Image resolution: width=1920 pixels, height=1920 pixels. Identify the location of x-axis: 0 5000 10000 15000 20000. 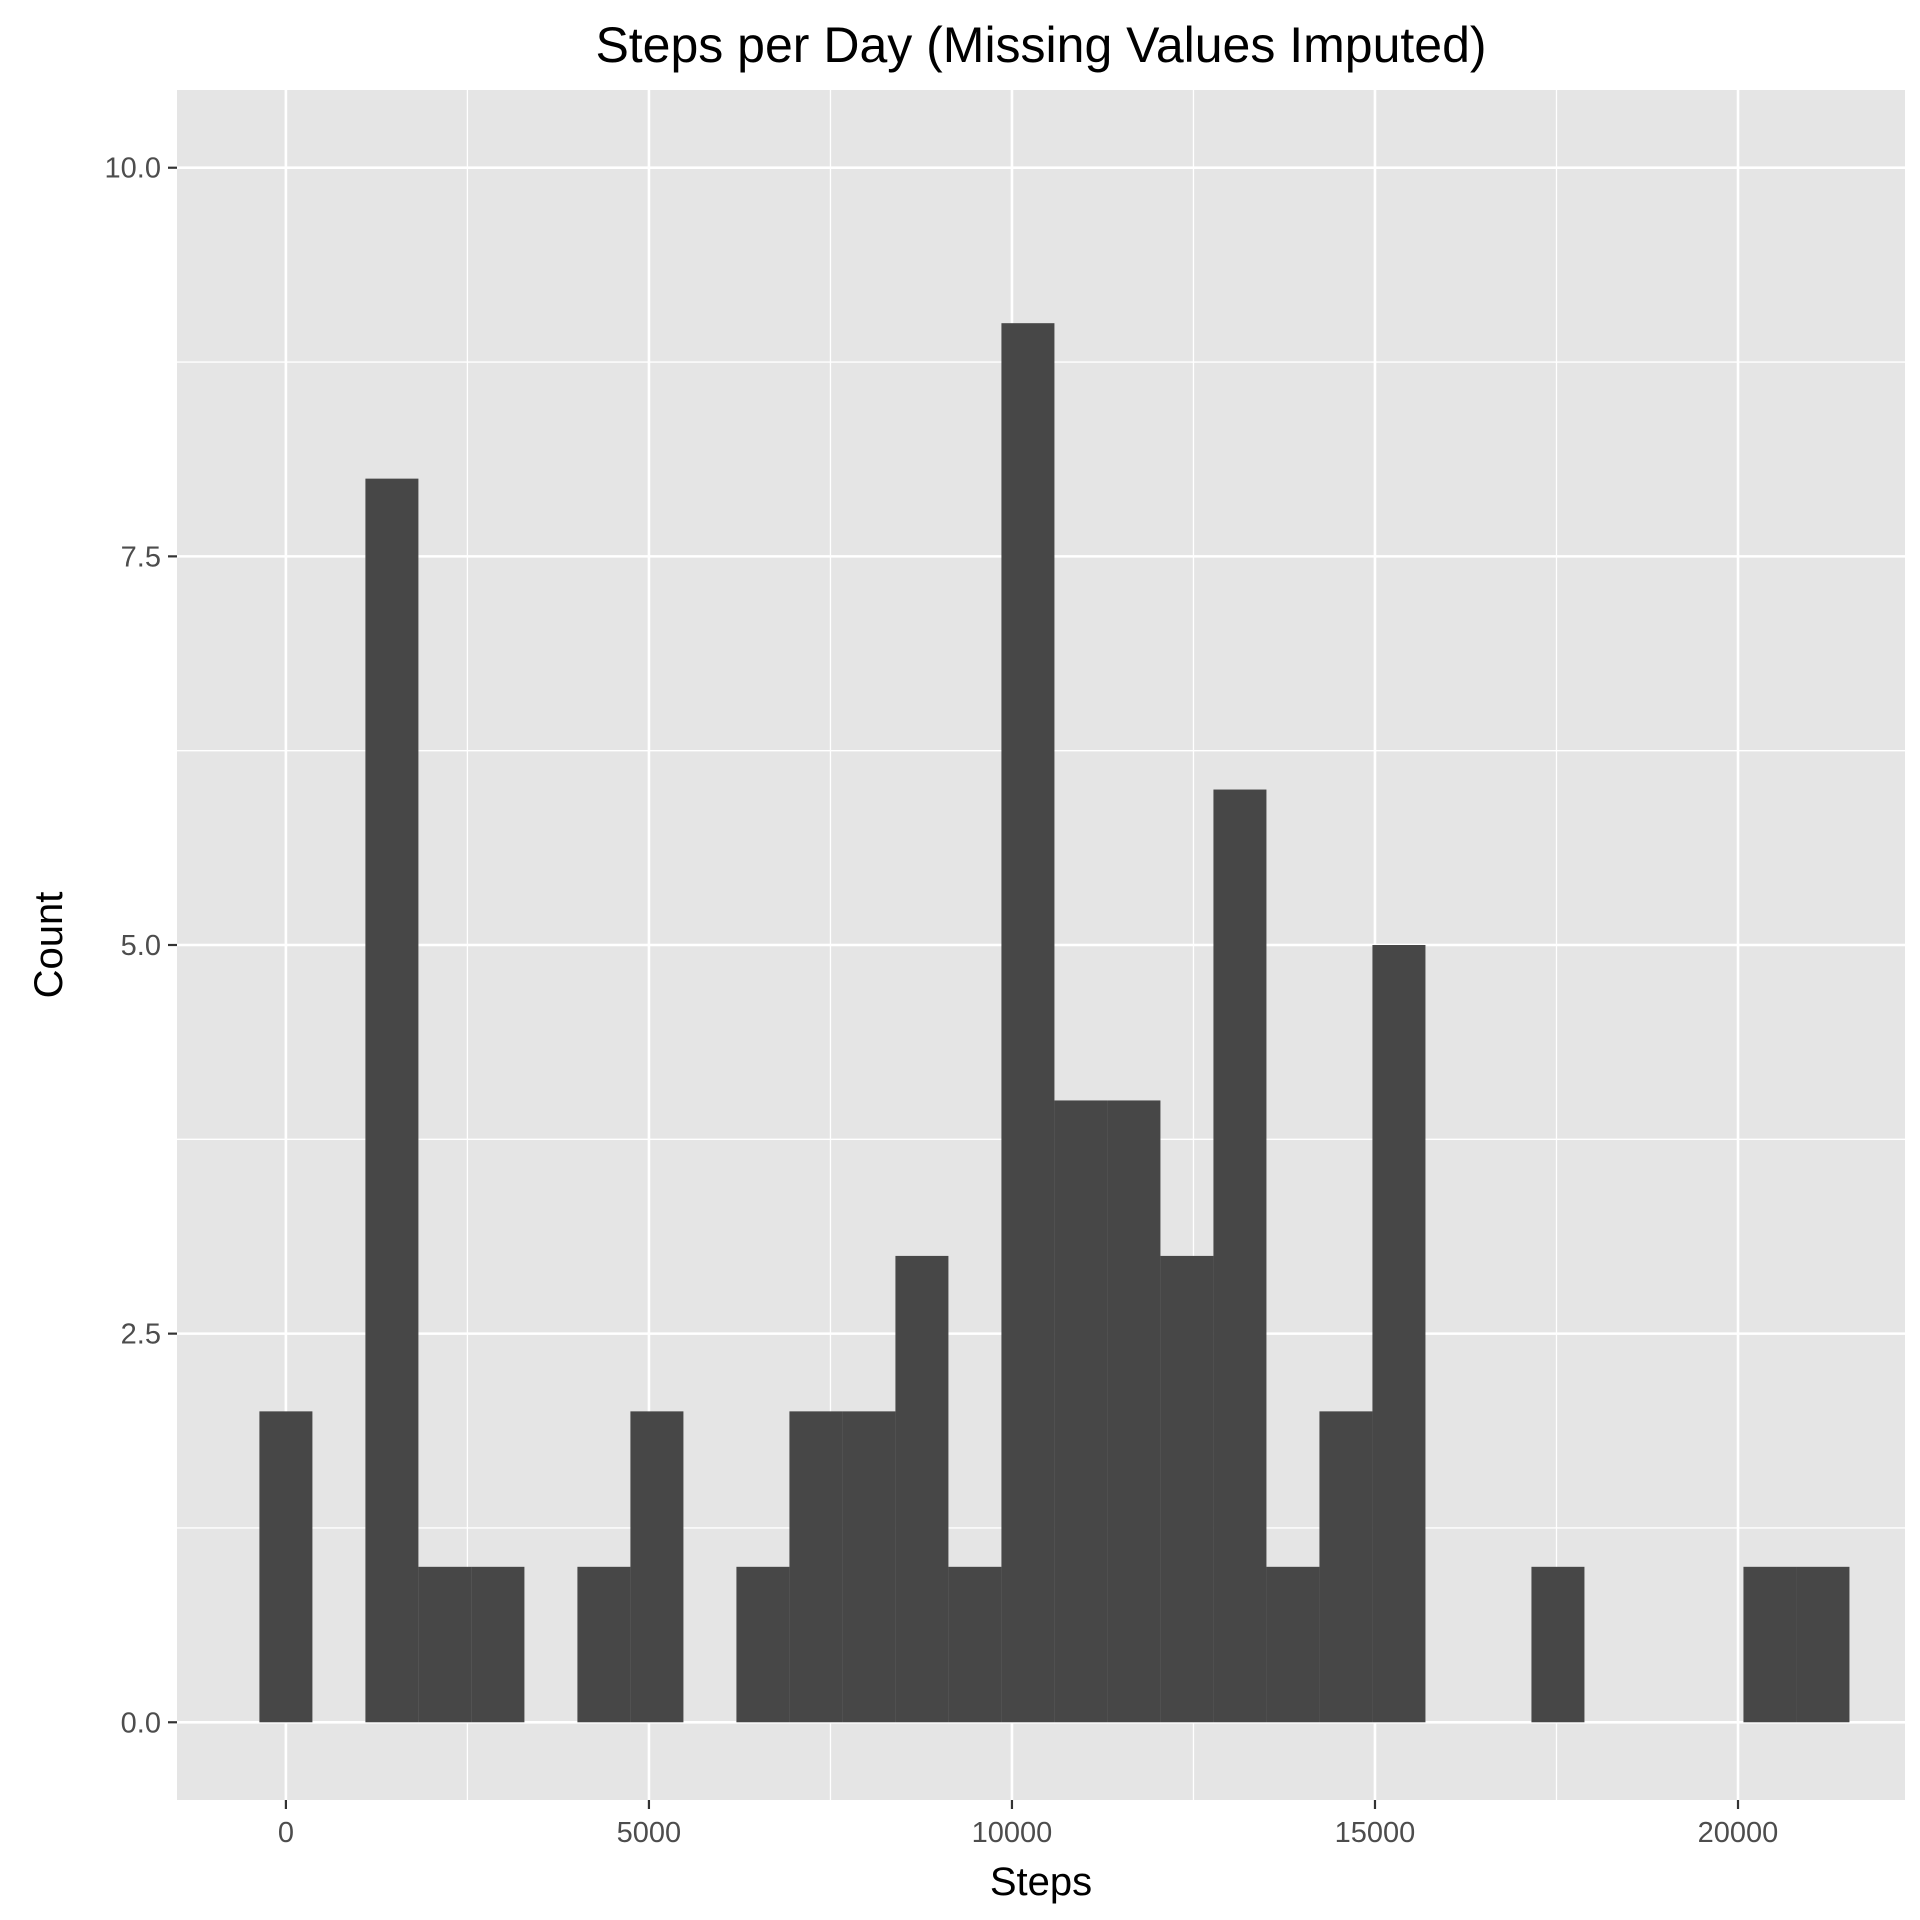
(1028, 1824).